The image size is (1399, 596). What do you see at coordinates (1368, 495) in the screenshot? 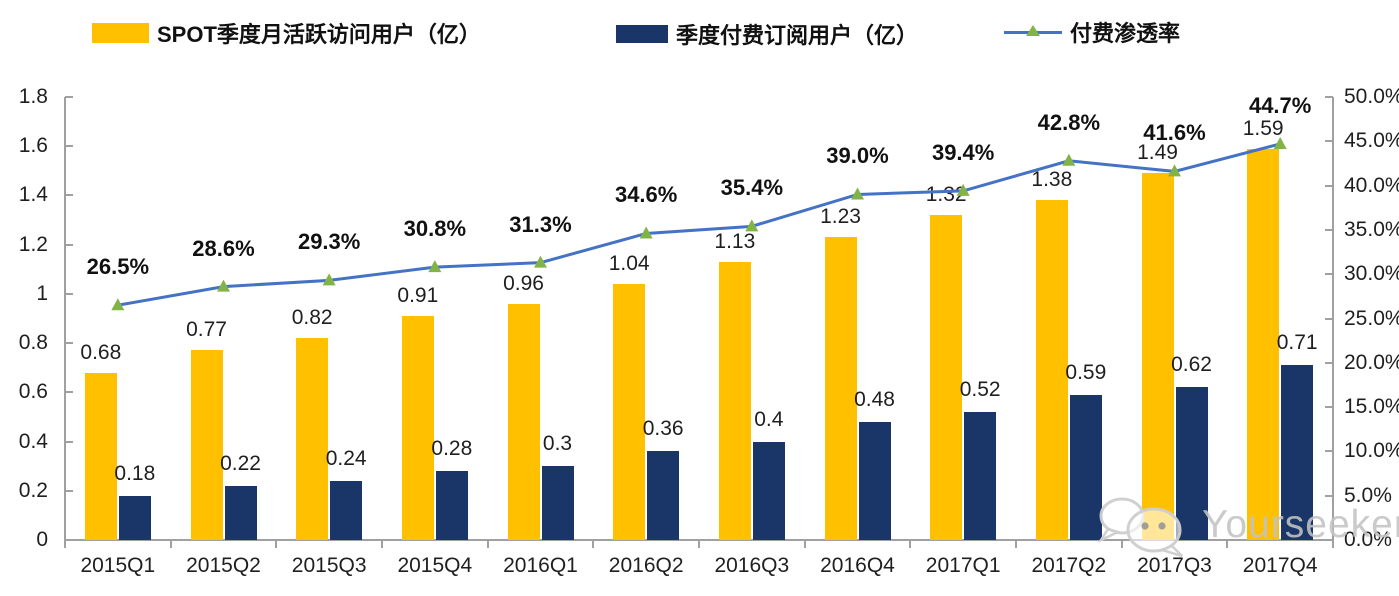
I see `y-axis-right-label: 5.0%` at bounding box center [1368, 495].